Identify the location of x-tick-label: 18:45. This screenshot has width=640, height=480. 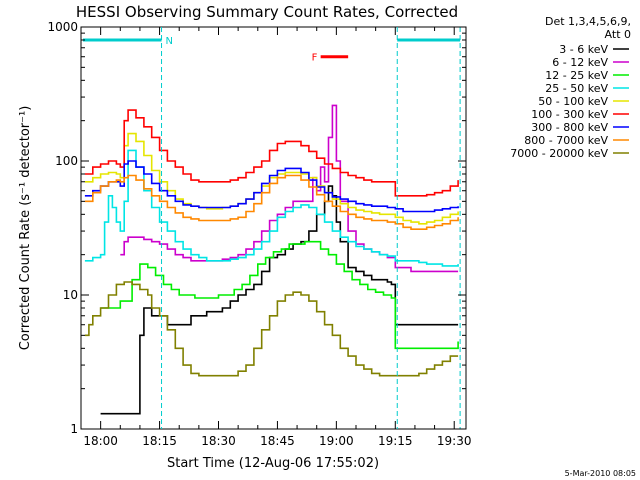
(277, 441).